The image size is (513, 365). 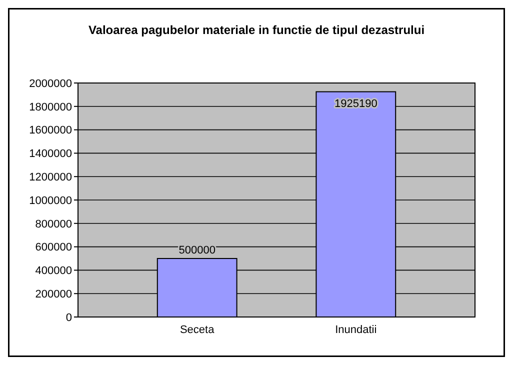 What do you see at coordinates (53, 248) in the screenshot?
I see `y-tick-label: 600000` at bounding box center [53, 248].